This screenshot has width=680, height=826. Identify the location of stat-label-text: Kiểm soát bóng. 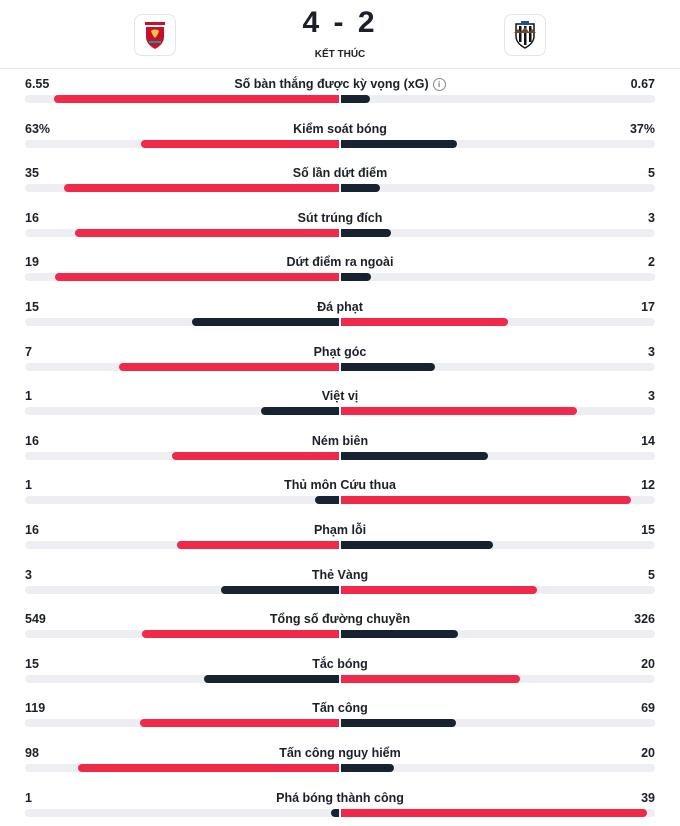
(340, 129).